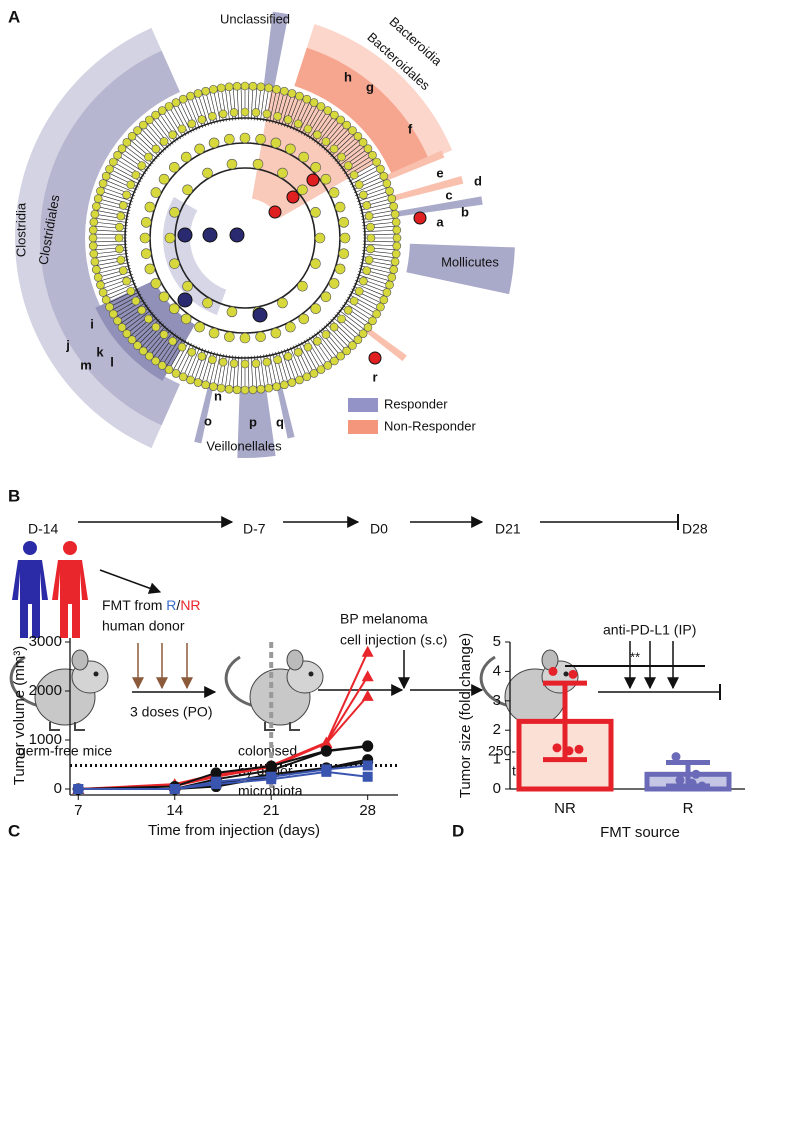 Image resolution: width=788 pixels, height=1121 pixels. I want to click on clade-letter: k, so click(100, 351).